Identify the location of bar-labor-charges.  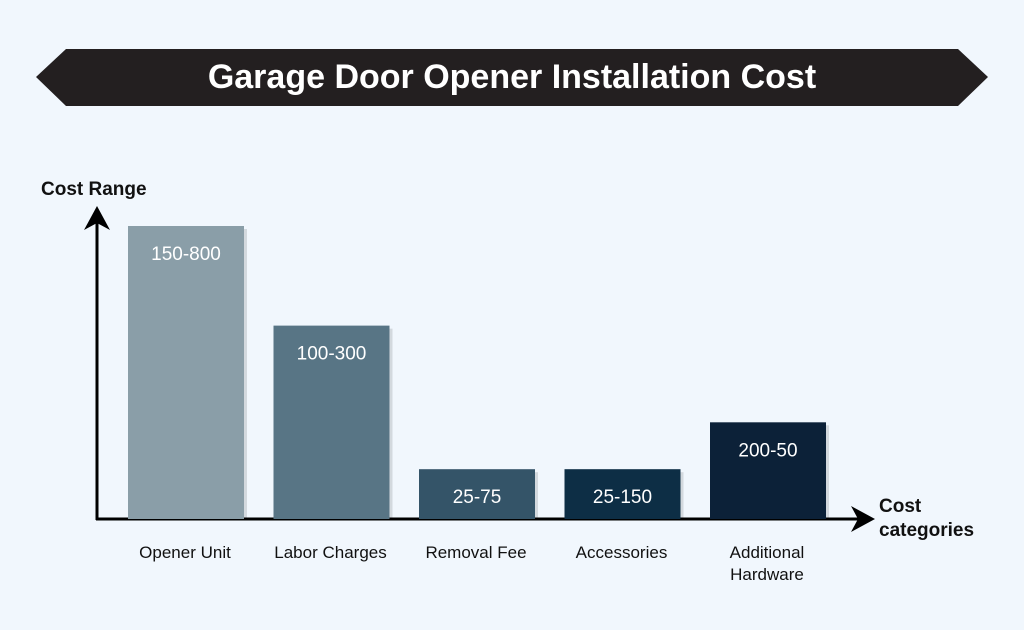
(331, 422).